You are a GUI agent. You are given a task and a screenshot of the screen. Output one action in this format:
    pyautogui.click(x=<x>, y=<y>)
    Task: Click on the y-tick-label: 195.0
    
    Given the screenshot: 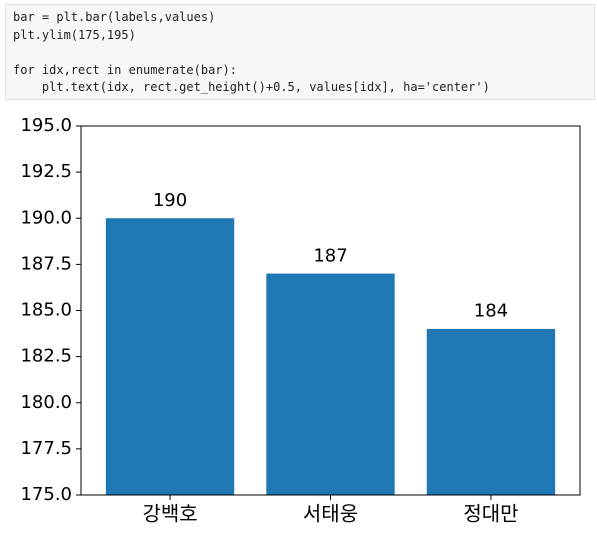 What is the action you would take?
    pyautogui.click(x=46, y=125)
    